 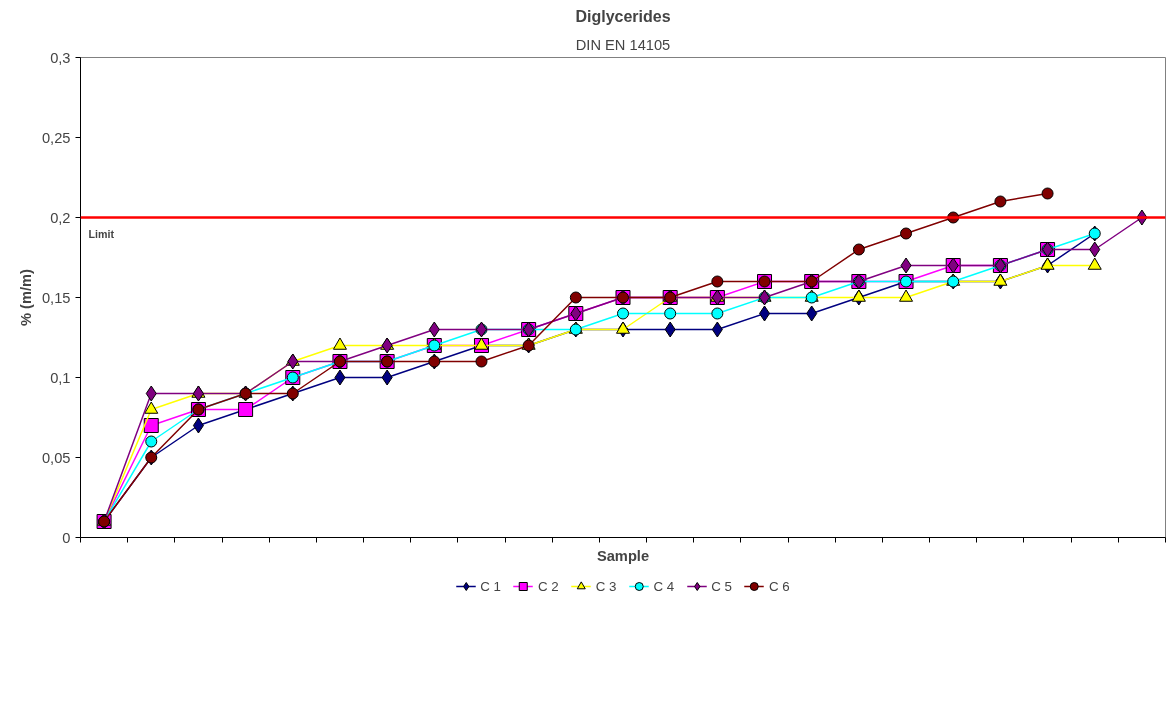 I want to click on y-tick-label: 0,3, so click(x=60, y=57).